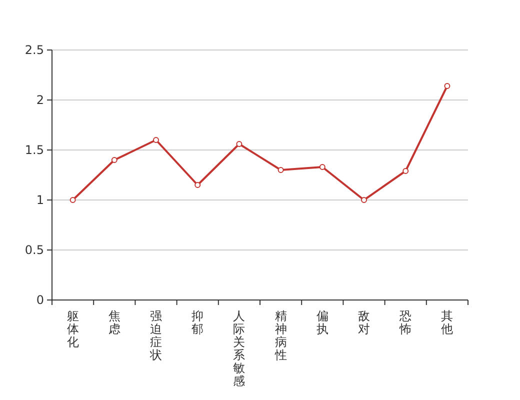 This screenshot has height=400, width=520. What do you see at coordinates (40, 200) in the screenshot?
I see `y-tick-label: 1` at bounding box center [40, 200].